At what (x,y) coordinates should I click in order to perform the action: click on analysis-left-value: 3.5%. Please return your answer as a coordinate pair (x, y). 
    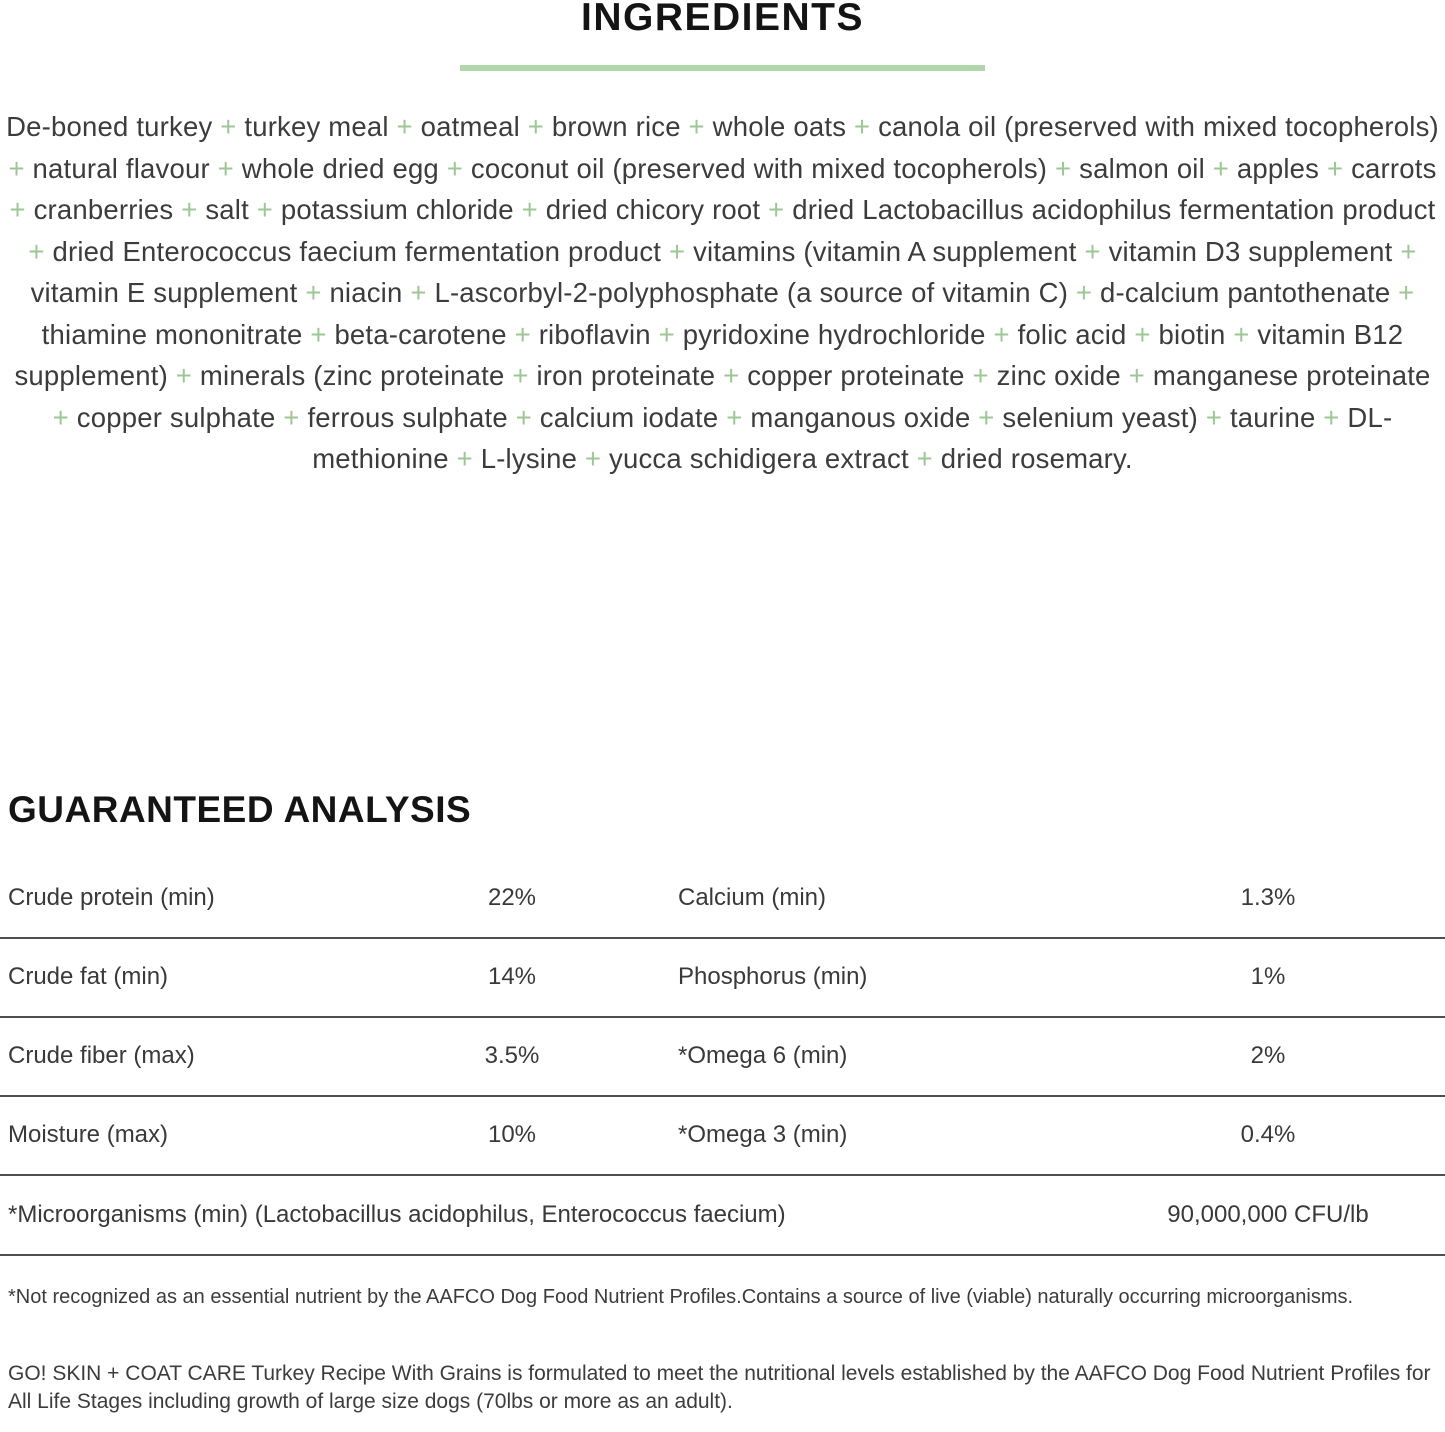
    Looking at the image, I should click on (512, 1055).